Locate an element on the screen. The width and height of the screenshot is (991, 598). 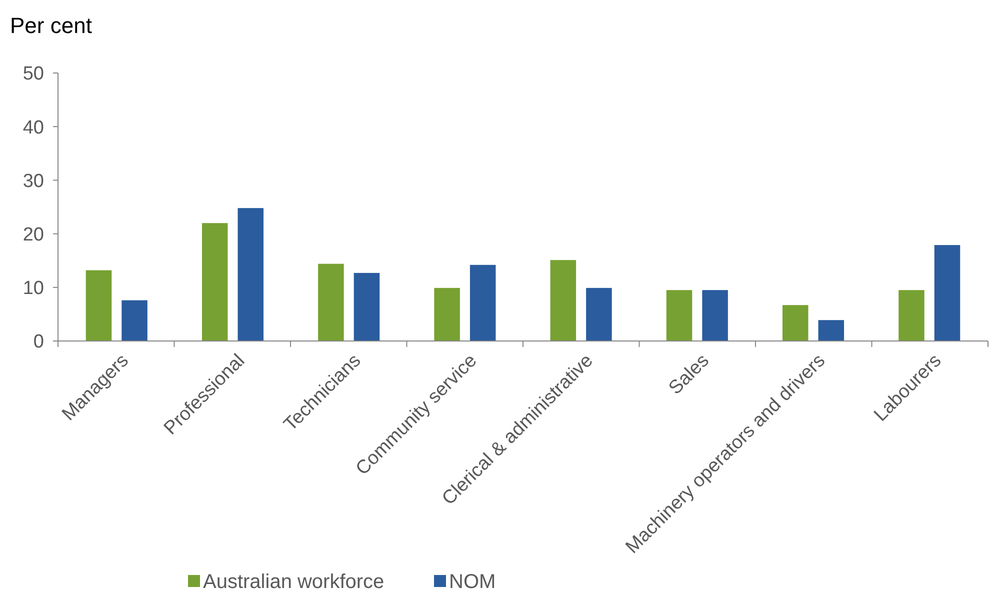
y-tick-label: 50 is located at coordinates (33, 74).